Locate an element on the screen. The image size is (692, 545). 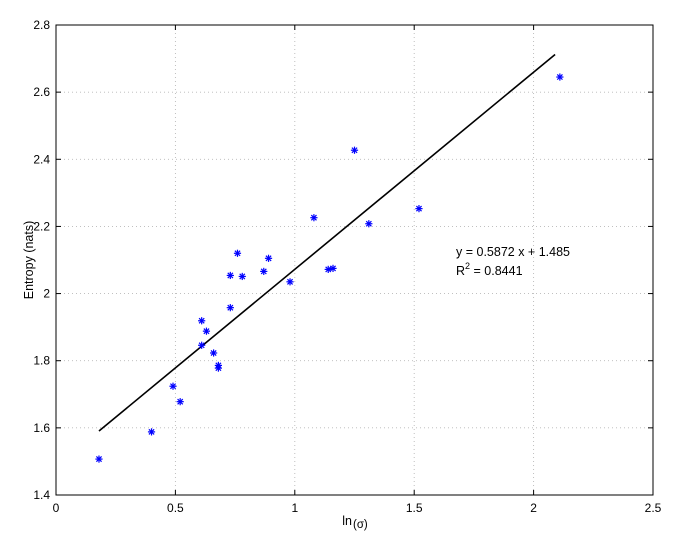
x-tick-label: 2 is located at coordinates (533, 508).